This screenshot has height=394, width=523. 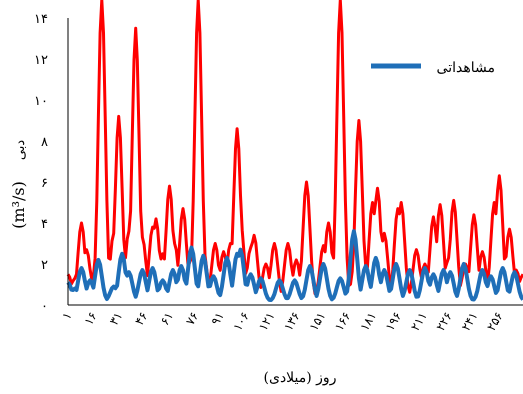 What do you see at coordinates (368, 322) in the screenshot?
I see `x-tick-label: ۱۸۱` at bounding box center [368, 322].